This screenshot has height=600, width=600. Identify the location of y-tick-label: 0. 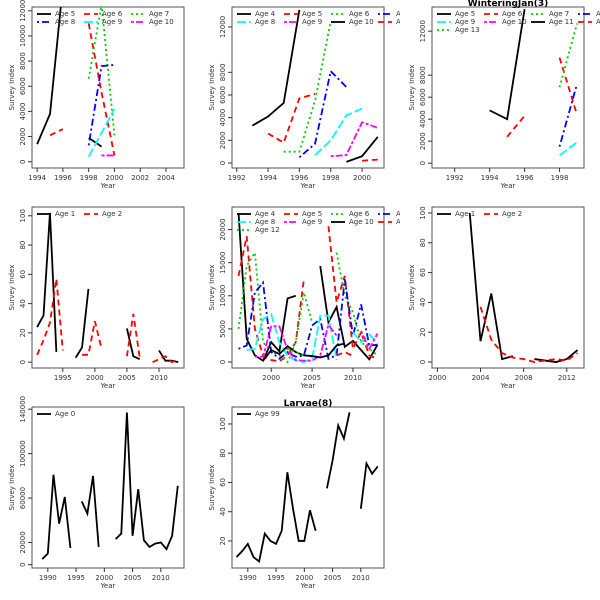
(23, 564).